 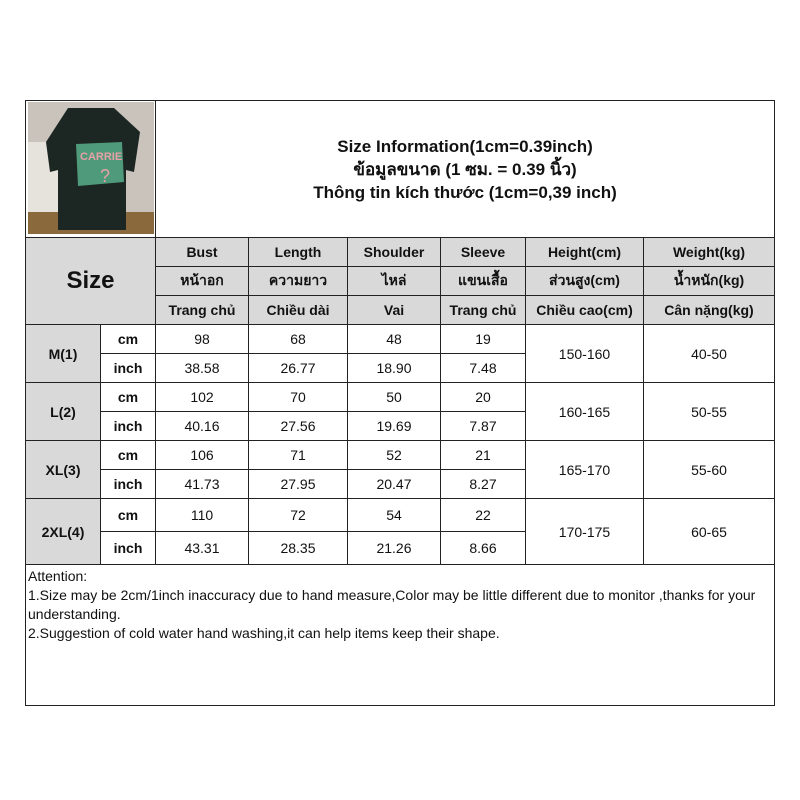 What do you see at coordinates (298, 548) in the screenshot?
I see `length-inch: 28.35` at bounding box center [298, 548].